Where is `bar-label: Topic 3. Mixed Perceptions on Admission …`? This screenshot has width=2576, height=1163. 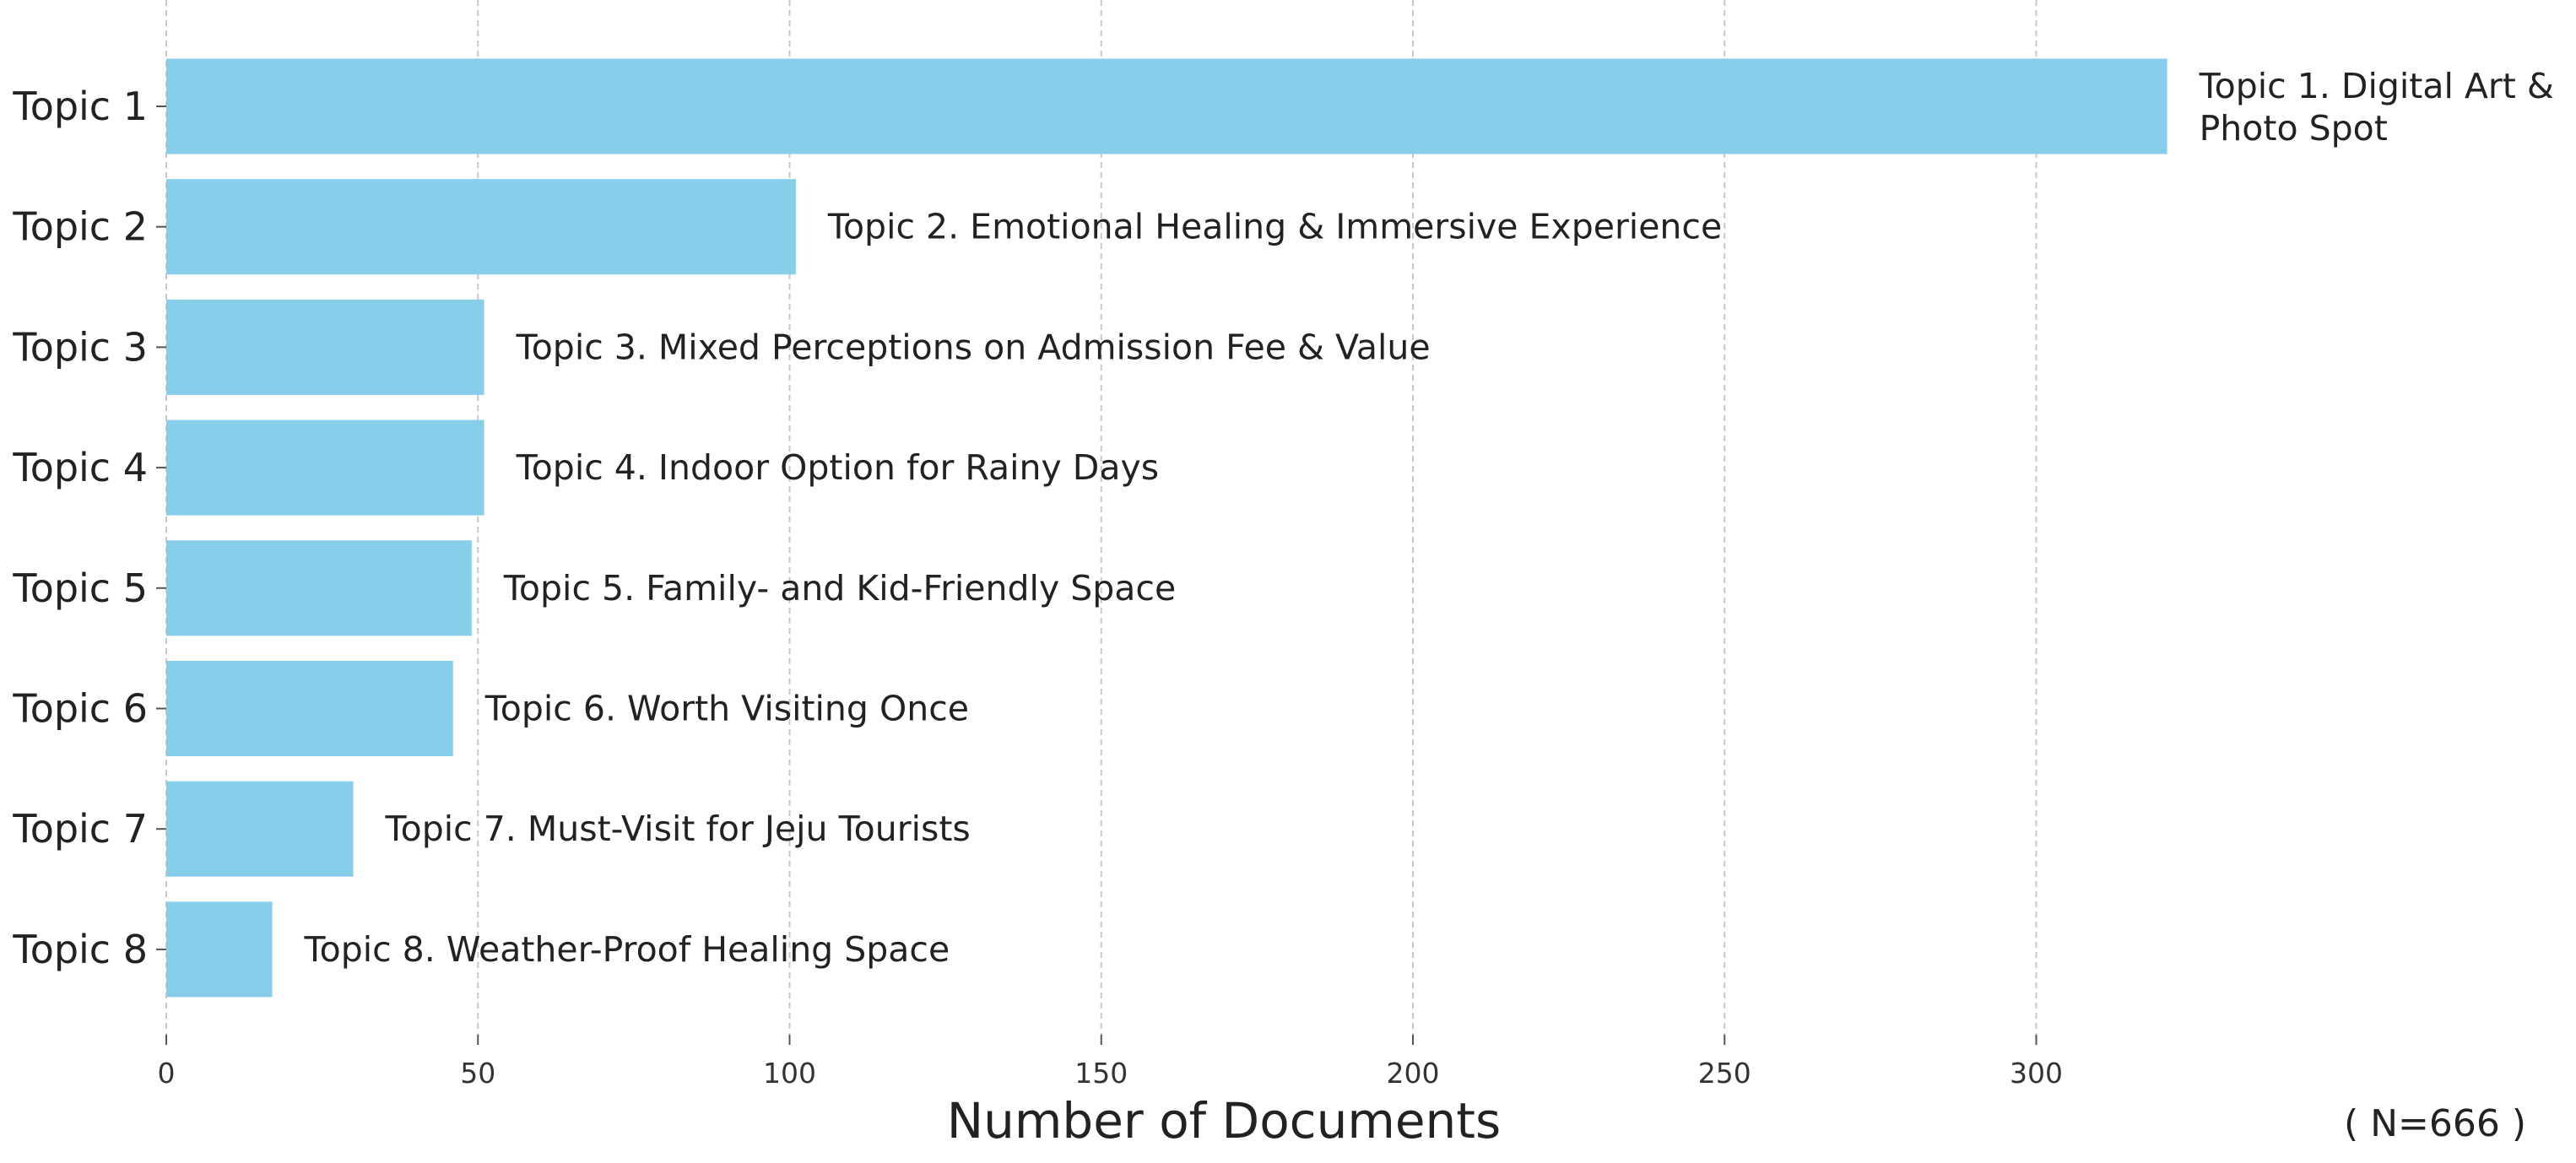 bar-label: Topic 3. Mixed Perceptions on Admission … is located at coordinates (973, 347).